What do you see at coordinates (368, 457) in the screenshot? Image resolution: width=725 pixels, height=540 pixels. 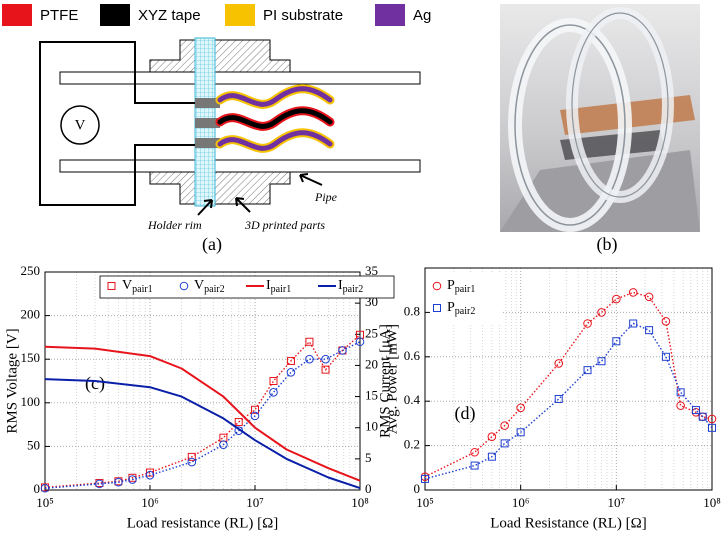 I see `y2-tick-label: 5` at bounding box center [368, 457].